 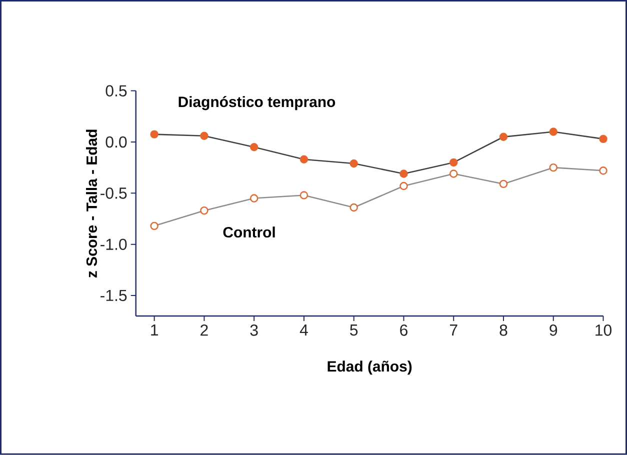 I want to click on y-axis-title: z Score - Talla - Edad, so click(x=91, y=204).